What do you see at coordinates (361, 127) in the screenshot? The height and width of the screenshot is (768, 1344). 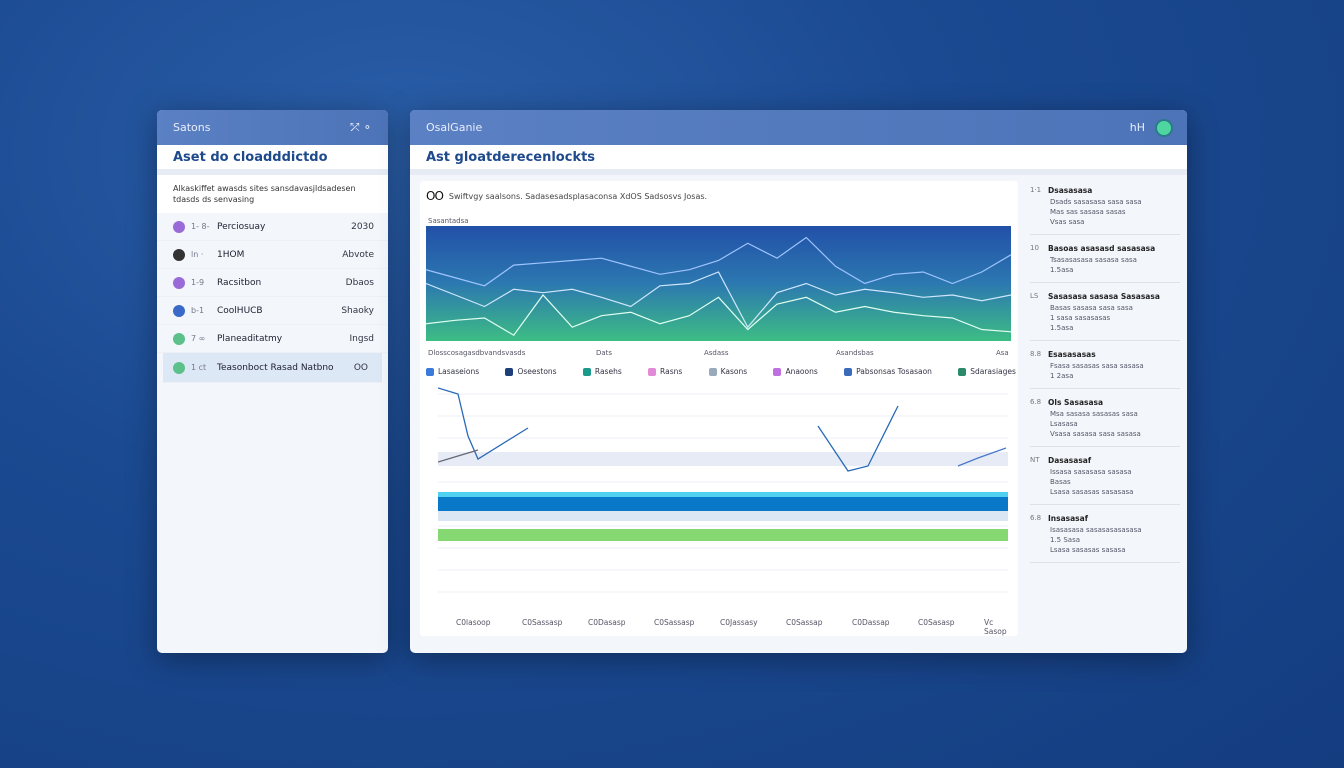 I see `settings-icon: ⤱ ⚬` at bounding box center [361, 127].